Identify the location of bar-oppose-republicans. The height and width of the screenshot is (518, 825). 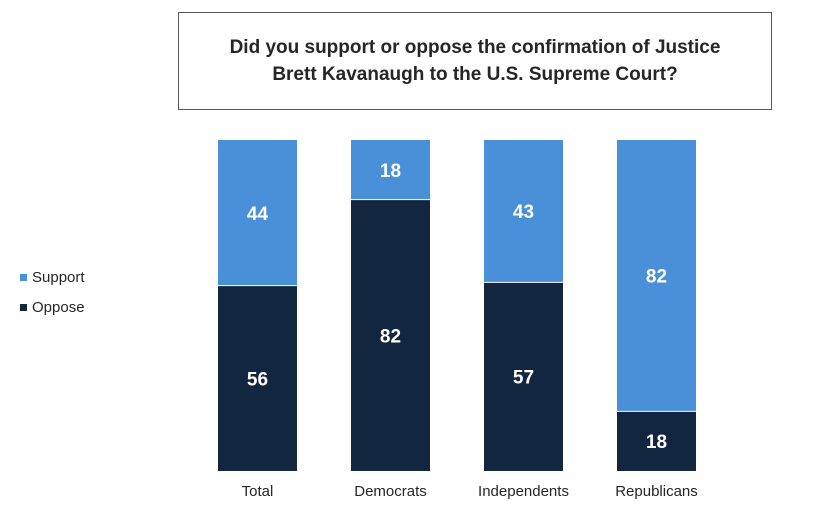
(656, 441).